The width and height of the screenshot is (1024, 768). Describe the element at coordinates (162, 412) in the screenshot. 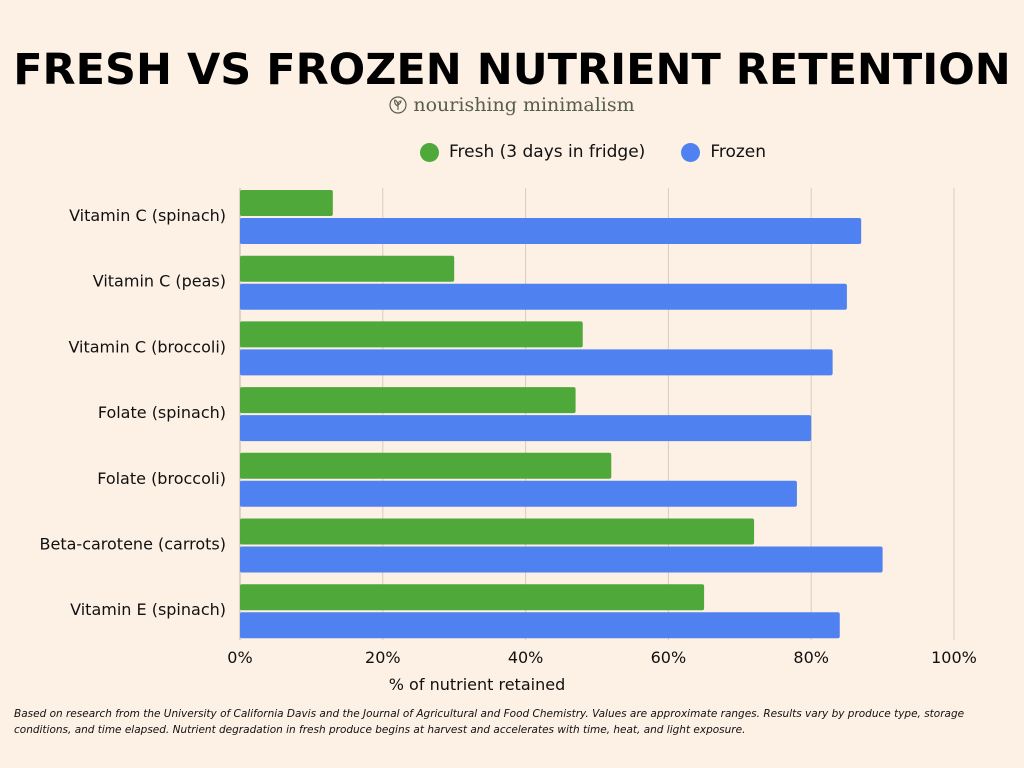

I see `category-label: Folate (spinach)` at that location.